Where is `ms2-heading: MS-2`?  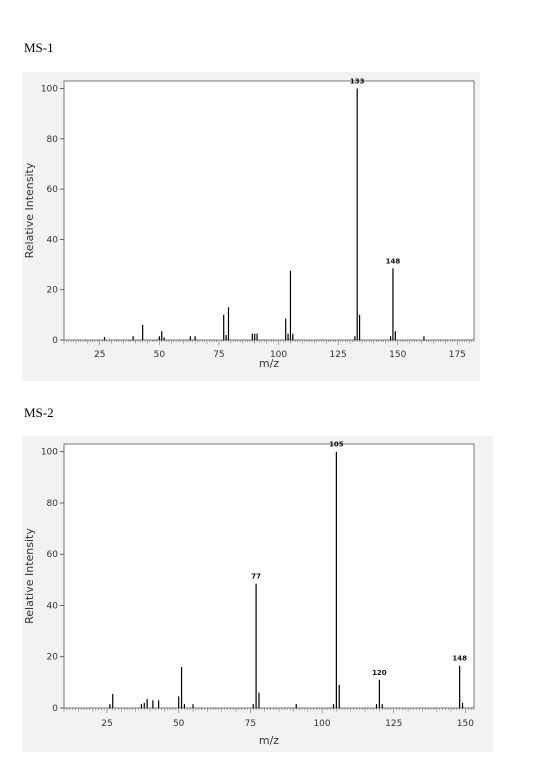 ms2-heading: MS-2 is located at coordinates (39, 412).